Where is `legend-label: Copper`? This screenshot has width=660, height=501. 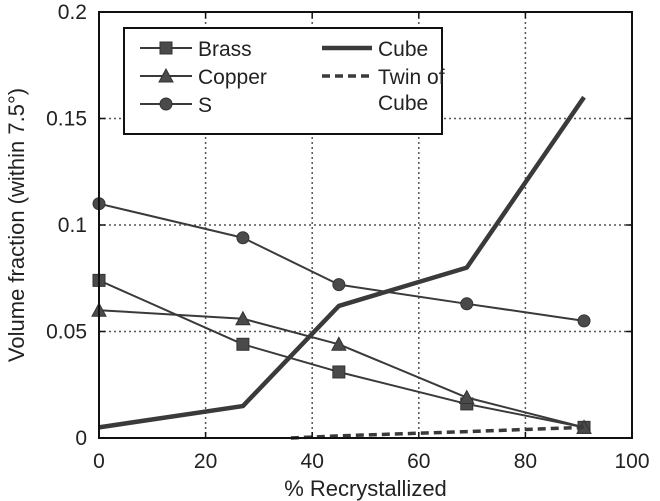 legend-label: Copper is located at coordinates (232, 77).